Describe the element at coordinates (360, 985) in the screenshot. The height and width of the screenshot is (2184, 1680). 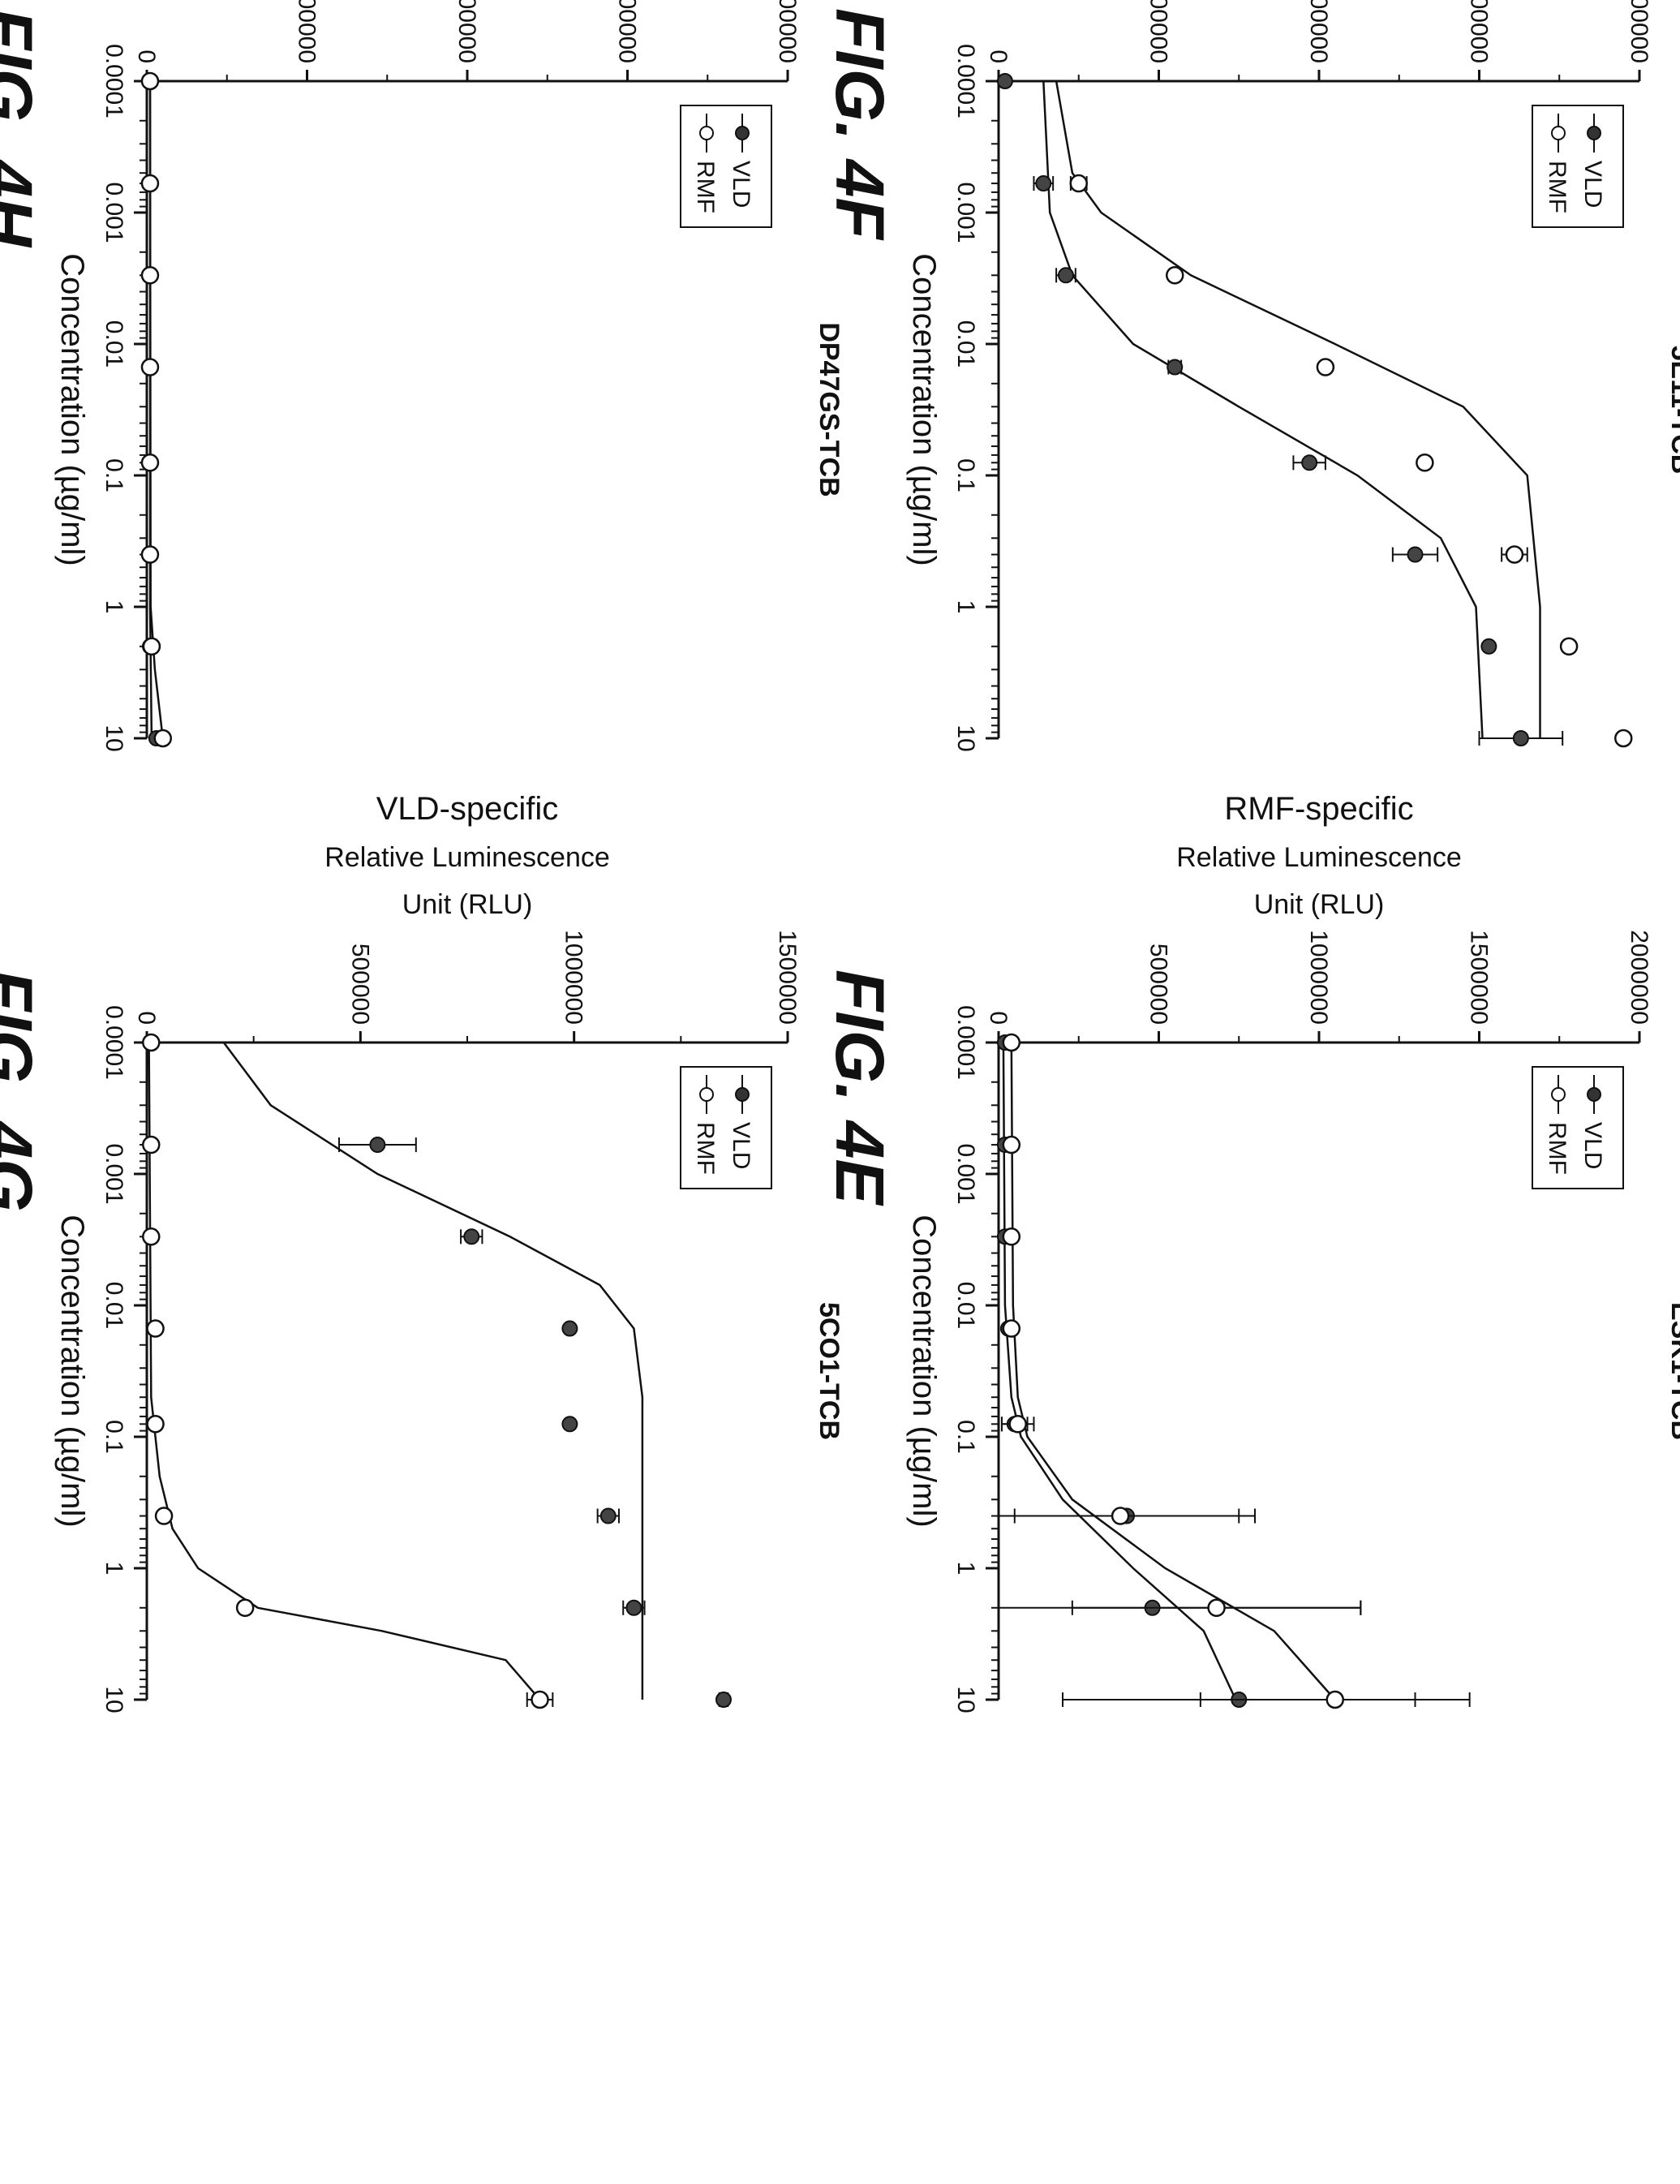
I see `y-tick-label: 500000` at that location.